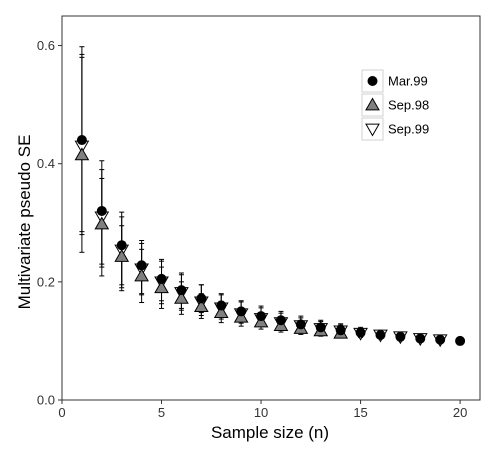 The image size is (500, 450). What do you see at coordinates (161, 412) in the screenshot?
I see `x-tick-label: 5` at bounding box center [161, 412].